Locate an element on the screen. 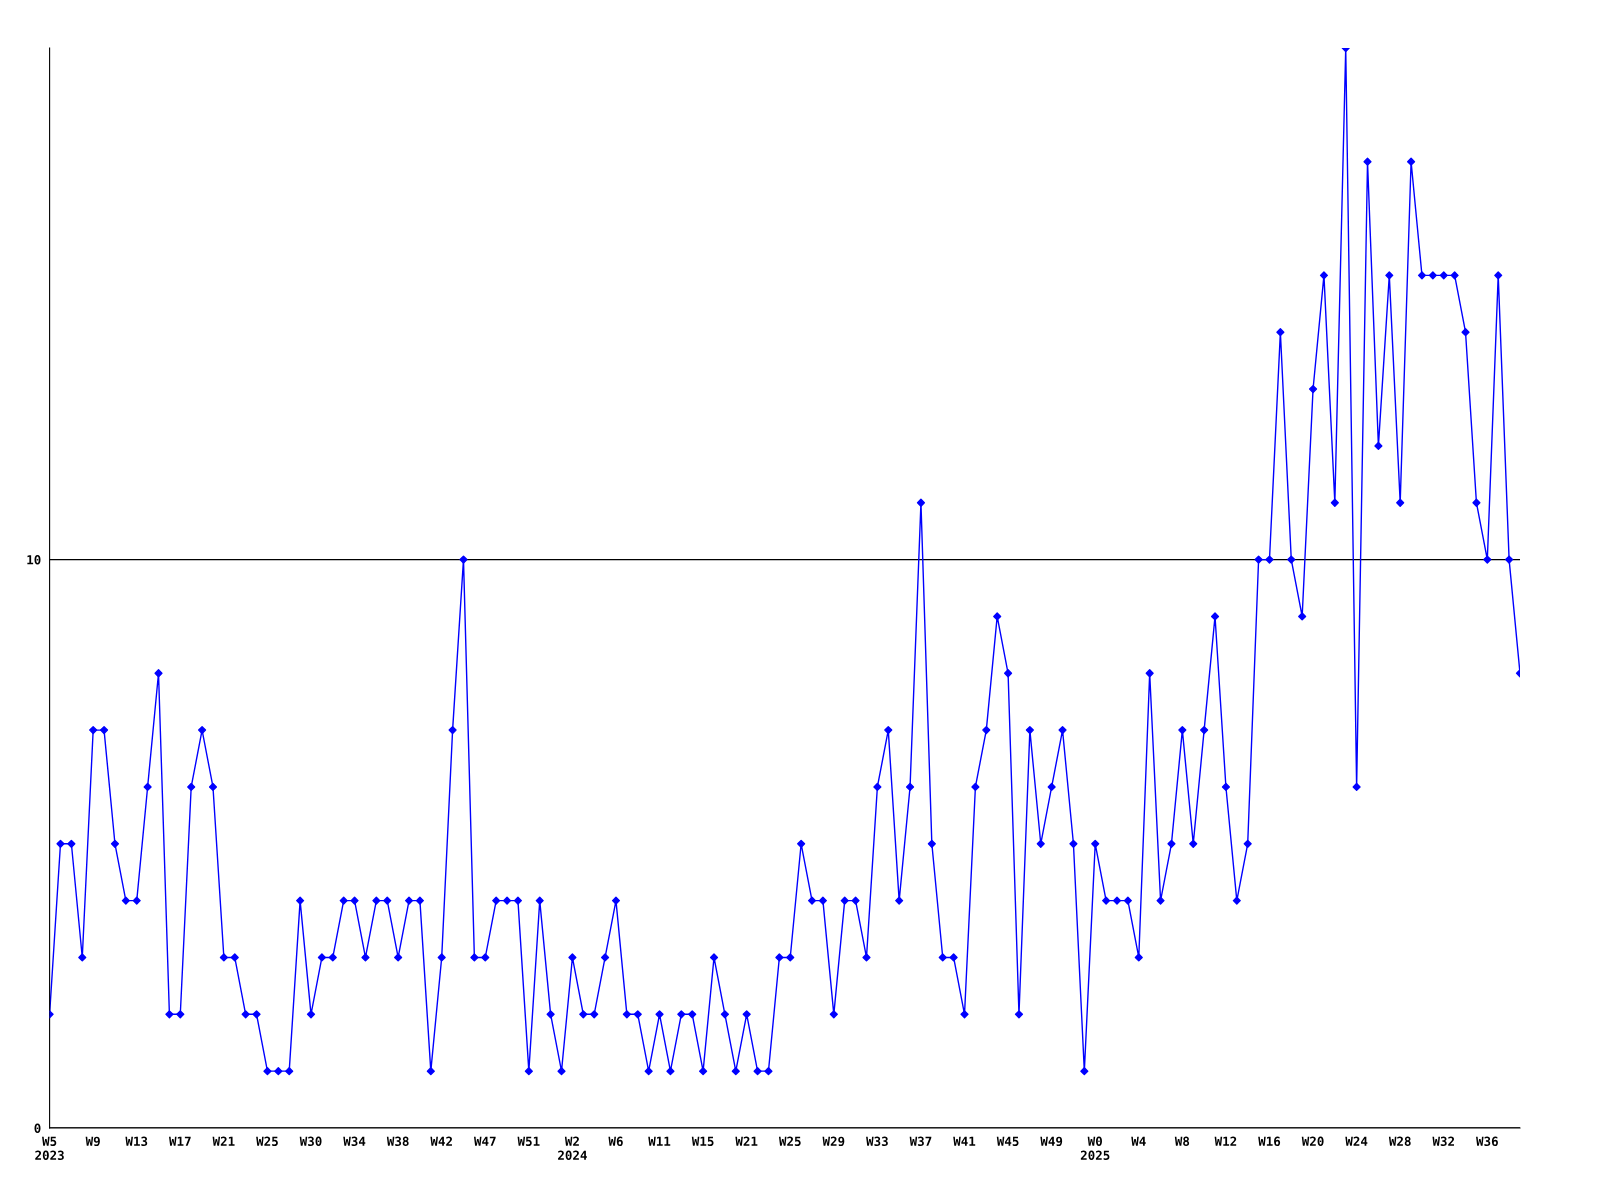  x-tick-label: W8 is located at coordinates (1182, 1141).